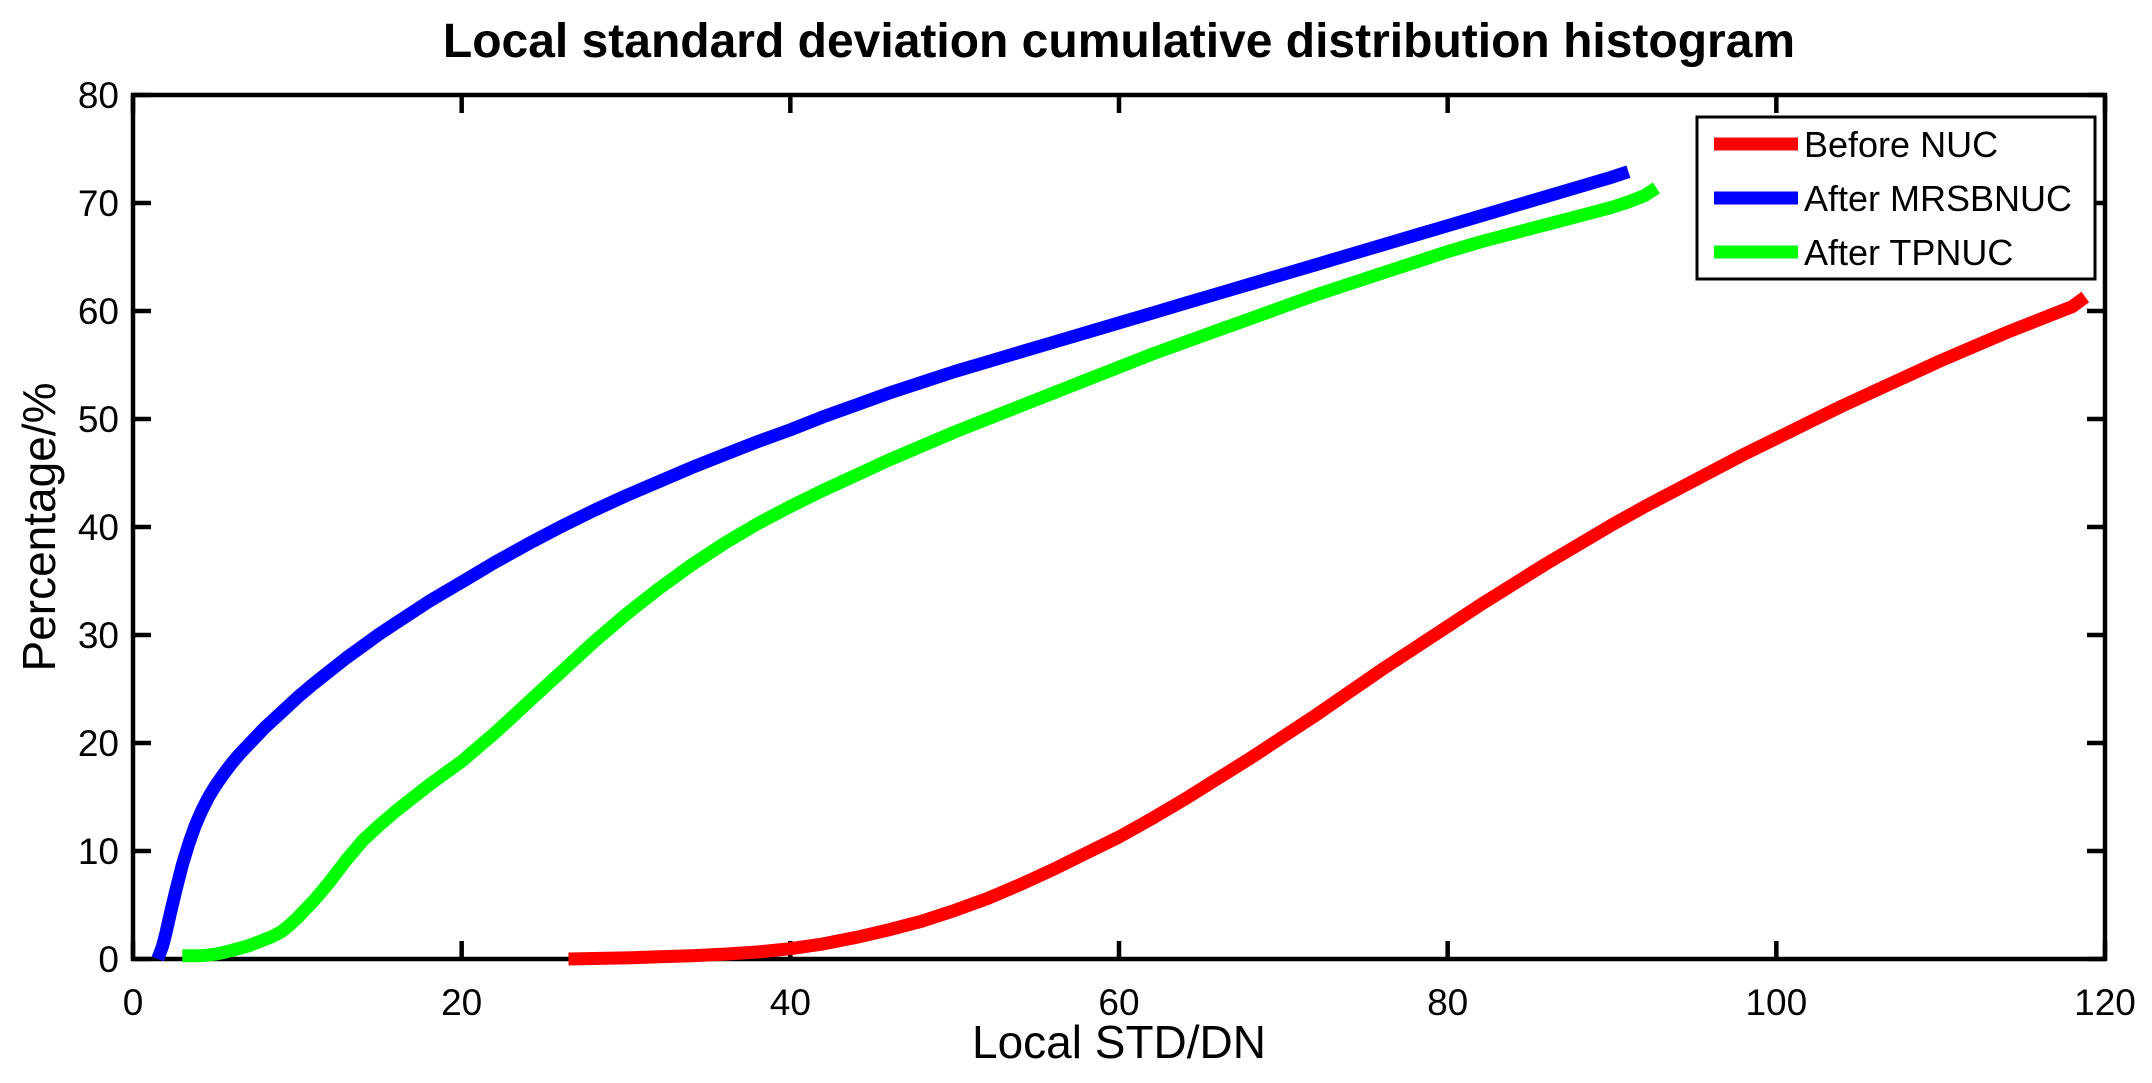 The image size is (2152, 1083). I want to click on y-tick-label: 20, so click(98, 743).